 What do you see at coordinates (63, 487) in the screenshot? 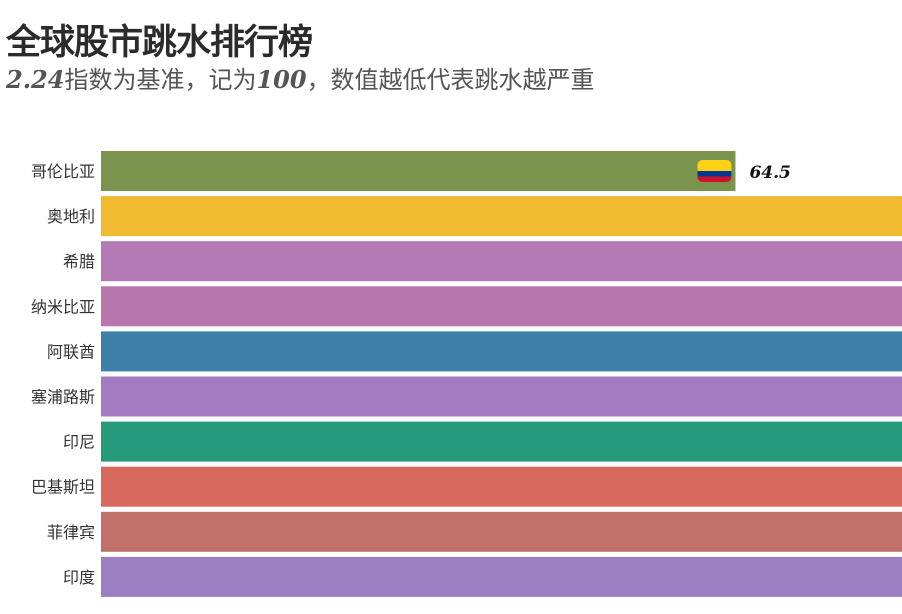
I see `category-label: 巴基斯坦` at bounding box center [63, 487].